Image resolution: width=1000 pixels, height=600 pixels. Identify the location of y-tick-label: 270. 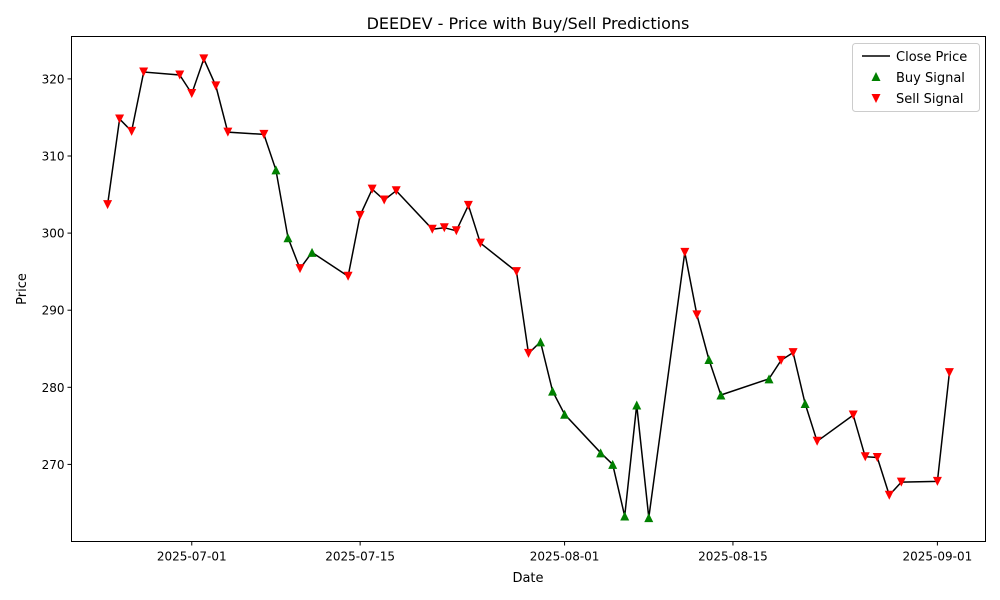
(53, 465).